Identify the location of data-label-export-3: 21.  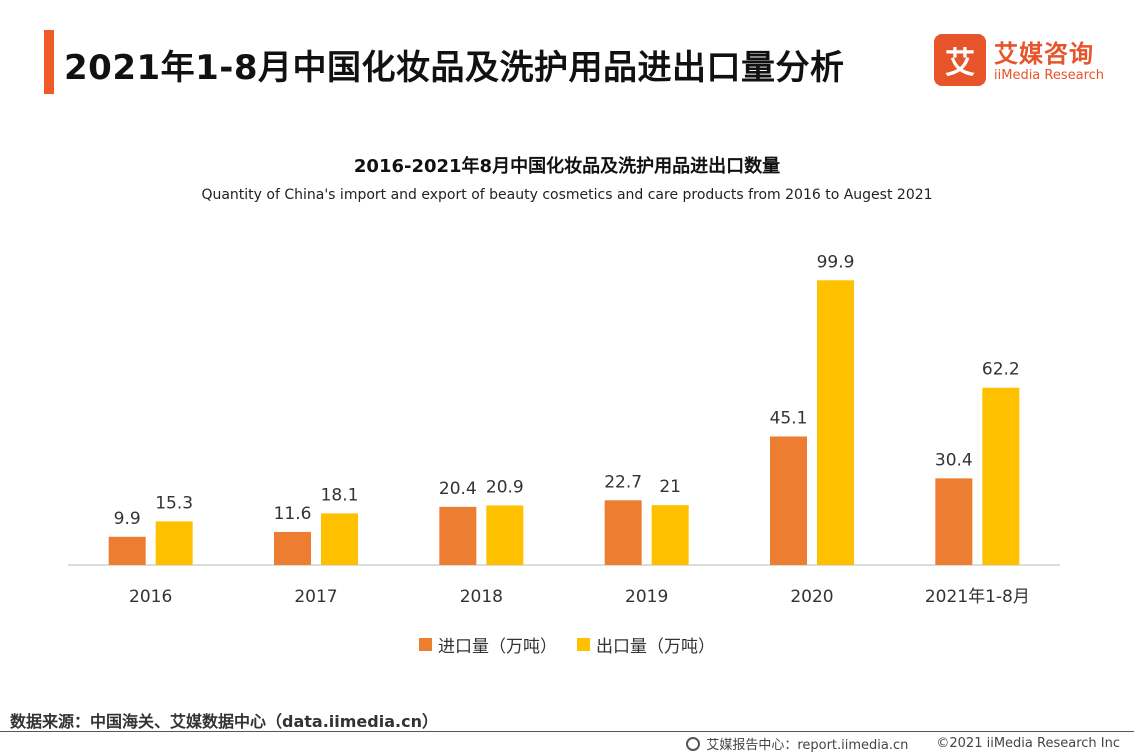
(670, 487).